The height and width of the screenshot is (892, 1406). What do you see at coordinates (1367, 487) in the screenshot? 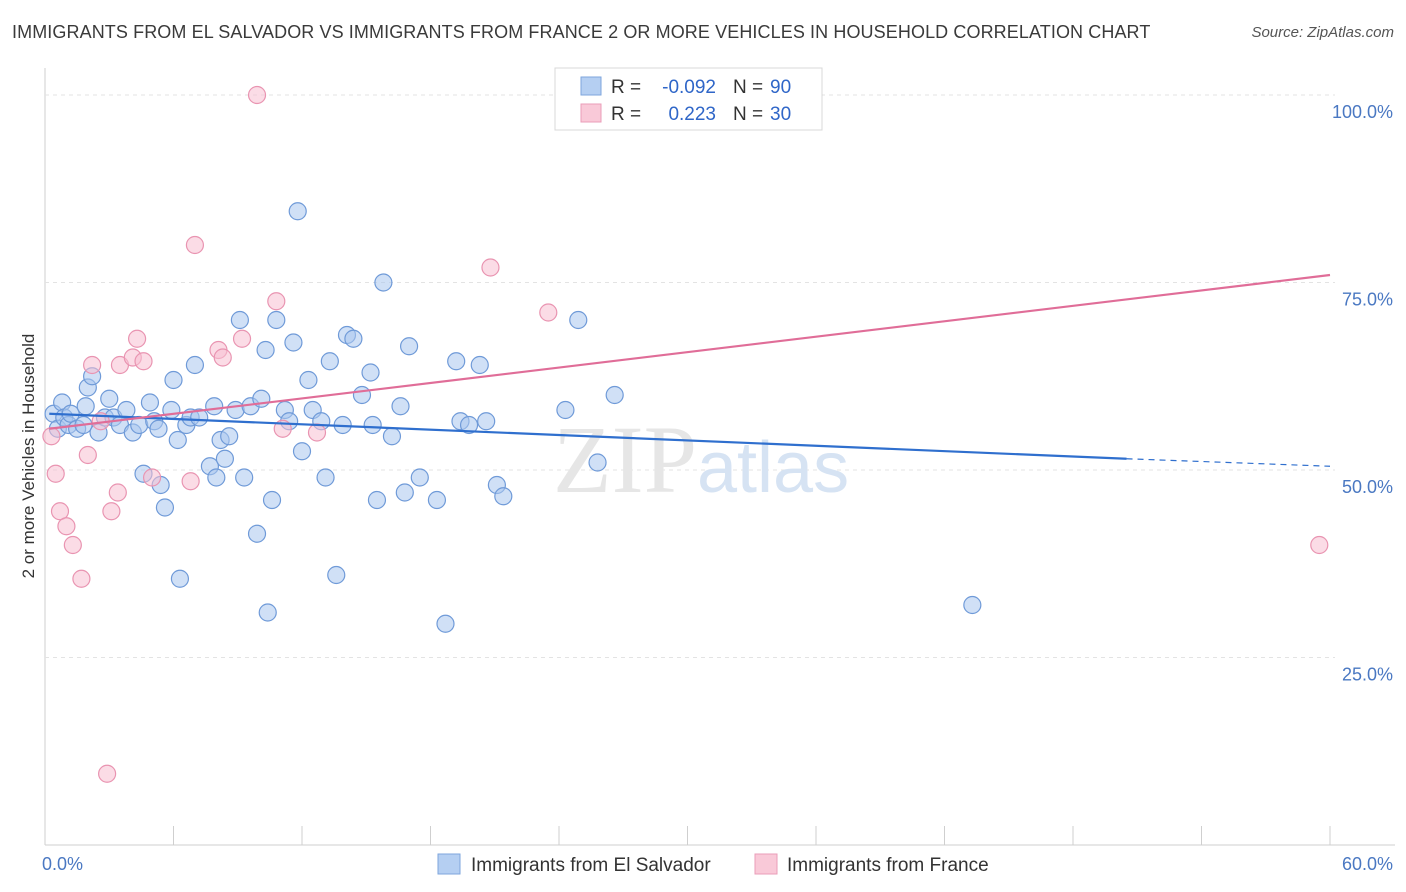
I see `y-tick-label-50: 50.0%` at bounding box center [1367, 487].